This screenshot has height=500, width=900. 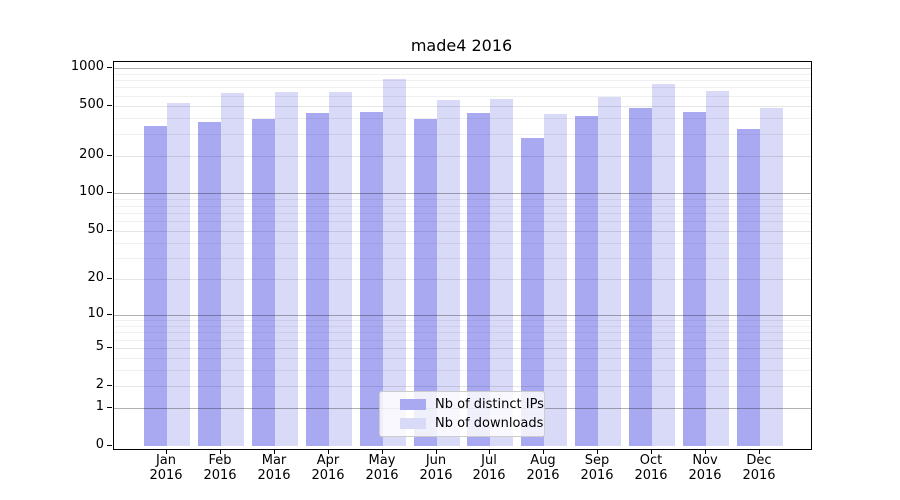 What do you see at coordinates (705, 460) in the screenshot?
I see `x-tick-month: Nov` at bounding box center [705, 460].